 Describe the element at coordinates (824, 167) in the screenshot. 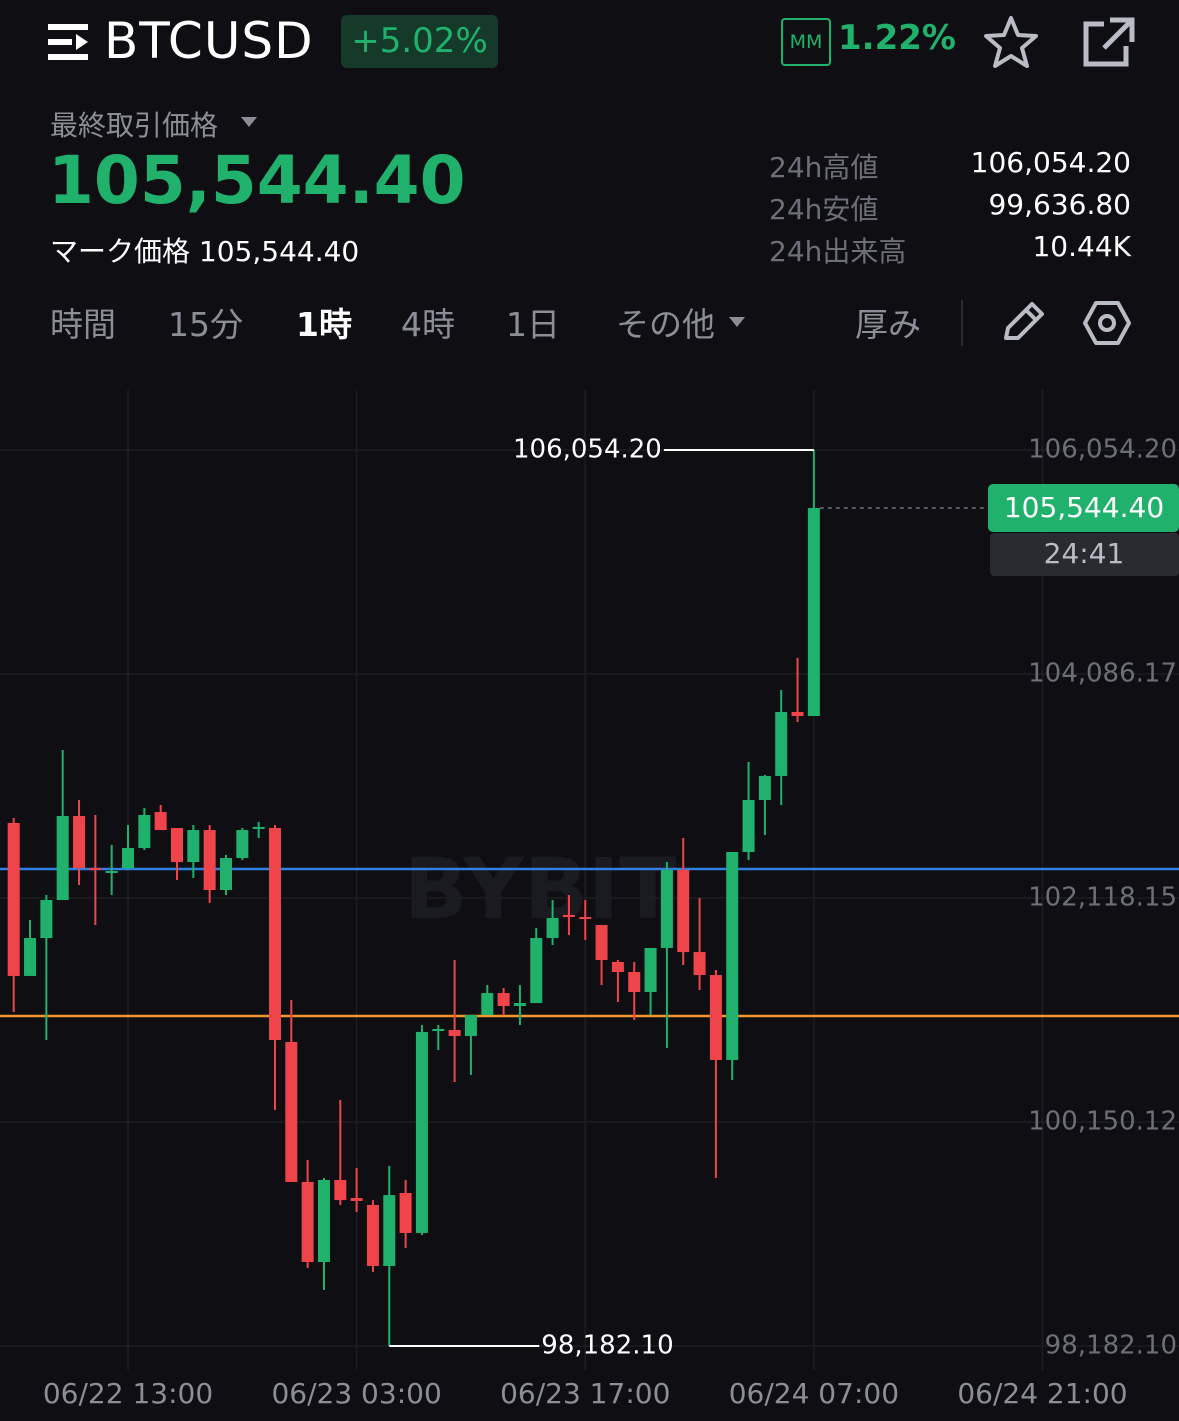

I see `stat-label: 24h高値` at that location.